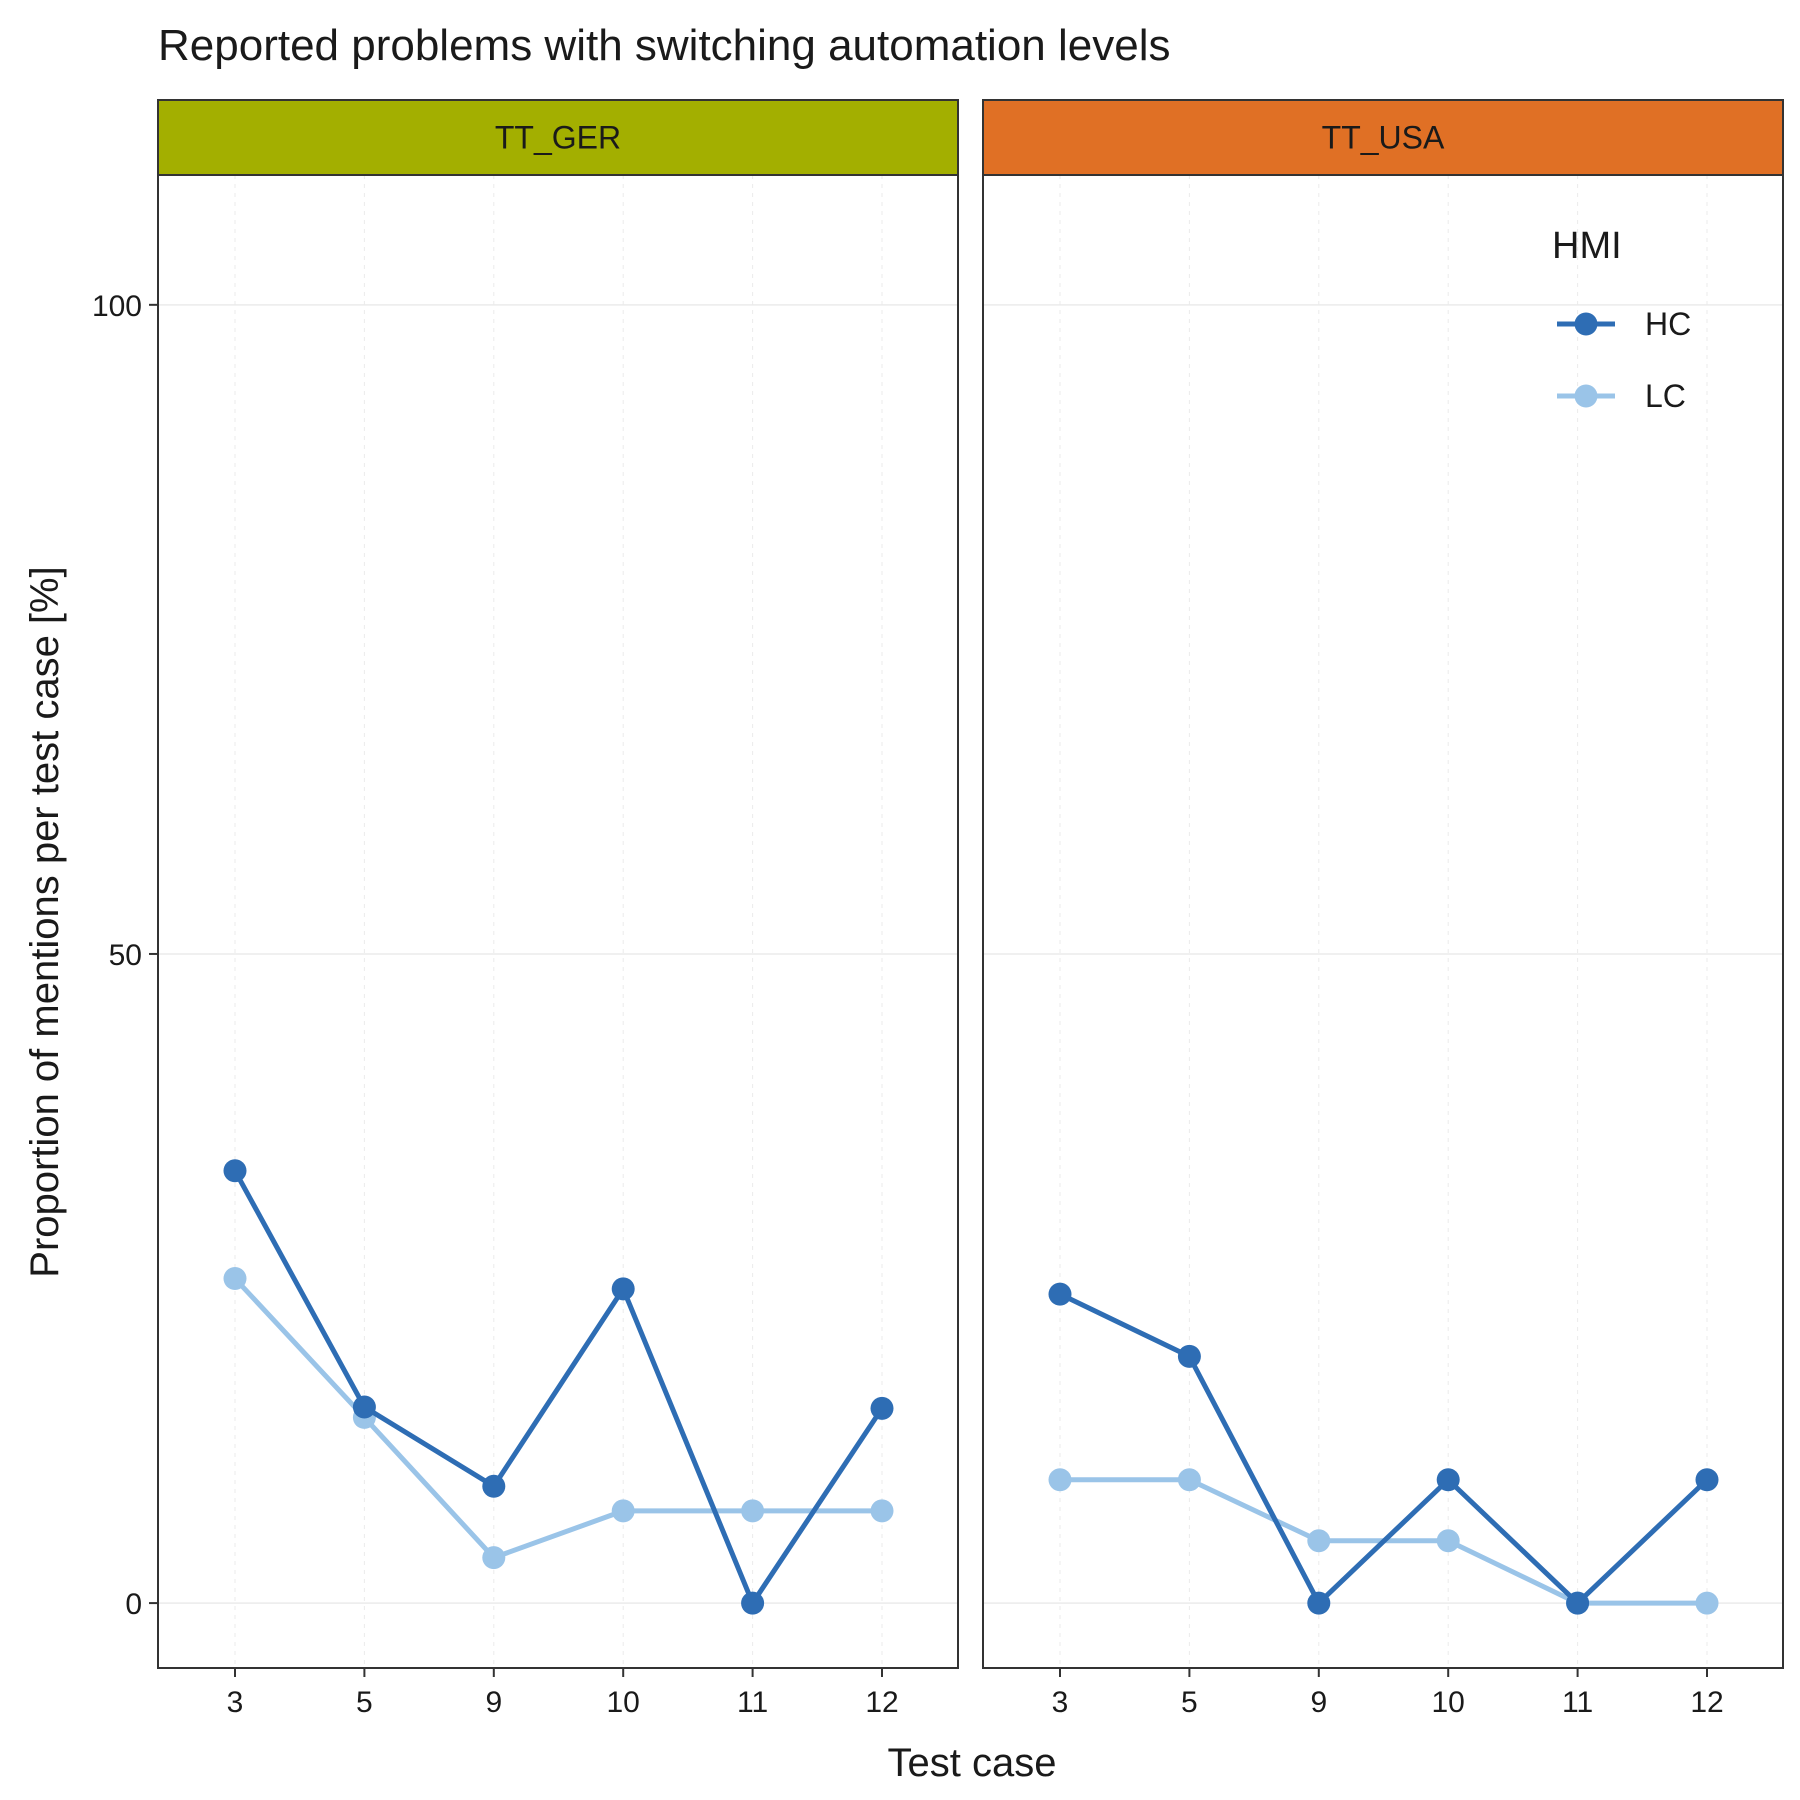 This screenshot has height=1800, width=1800. What do you see at coordinates (1587, 246) in the screenshot?
I see `legend-title: HMI` at bounding box center [1587, 246].